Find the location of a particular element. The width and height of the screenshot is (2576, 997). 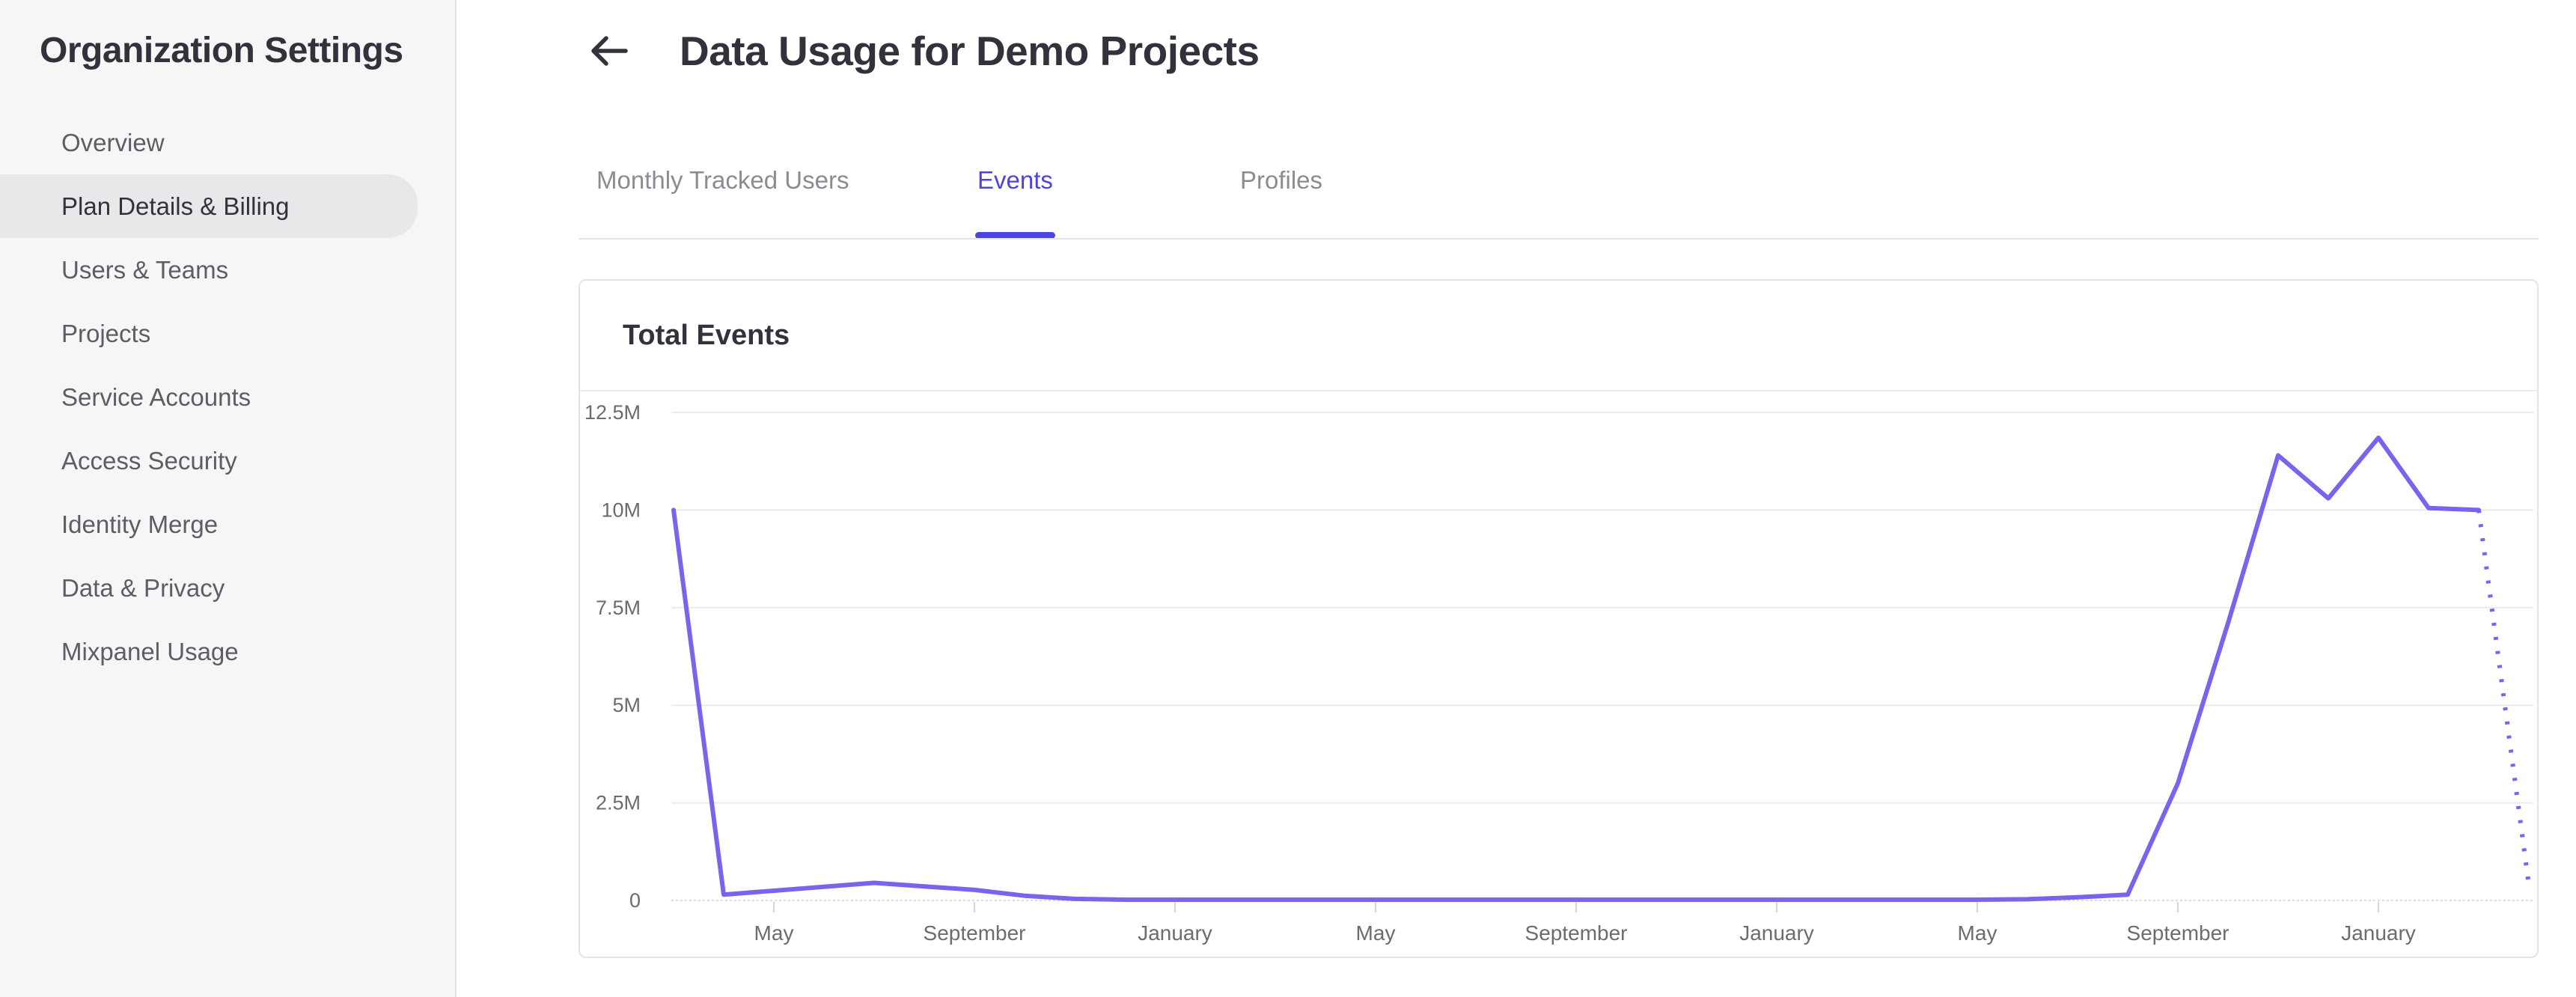

y-axis-label: 5M is located at coordinates (626, 705).